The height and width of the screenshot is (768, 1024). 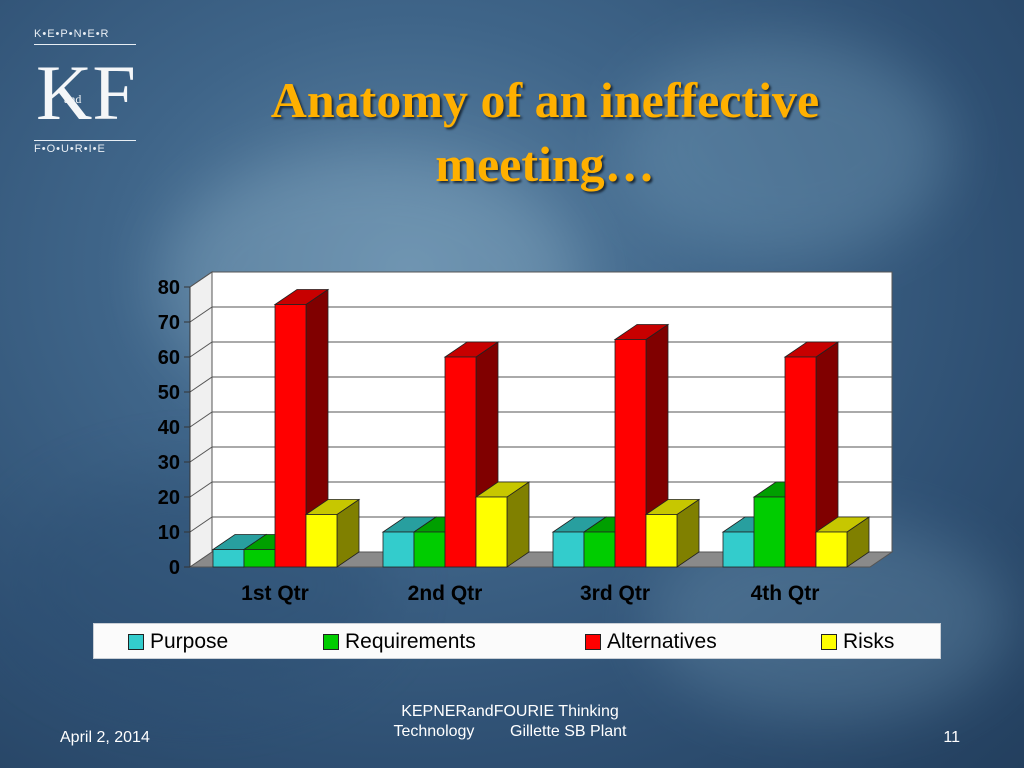 I want to click on legend-item-risks: Risks, so click(x=857, y=642).